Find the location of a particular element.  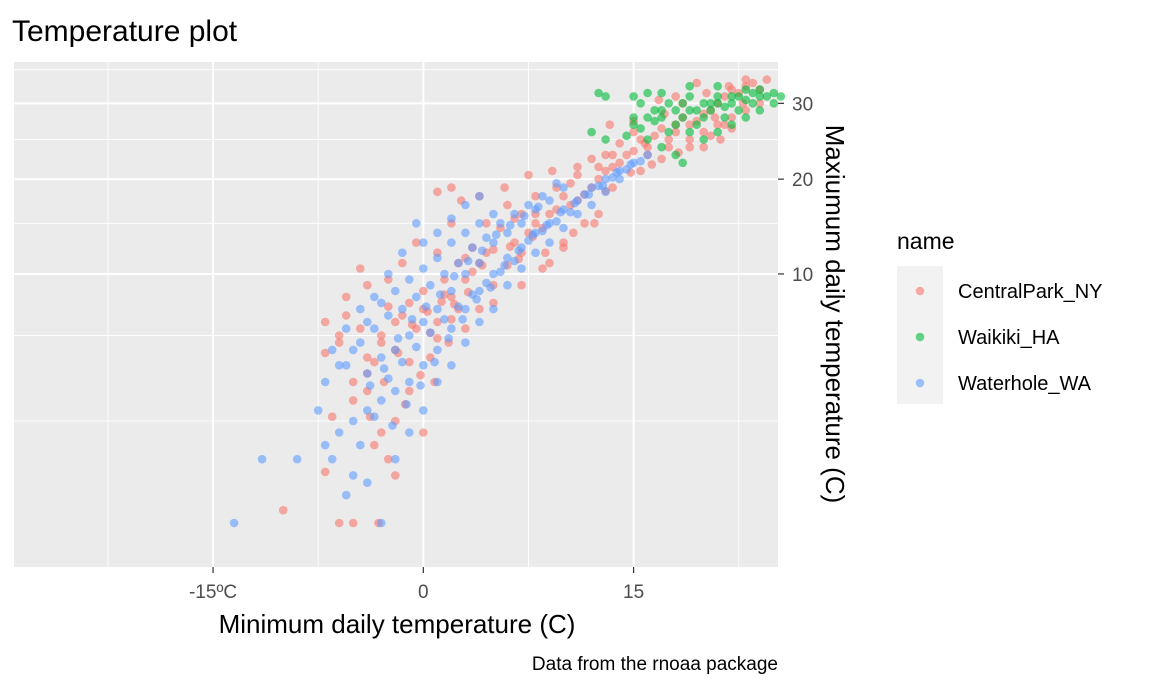

x-axis-title: Minimum daily temperature (C) is located at coordinates (397, 624).